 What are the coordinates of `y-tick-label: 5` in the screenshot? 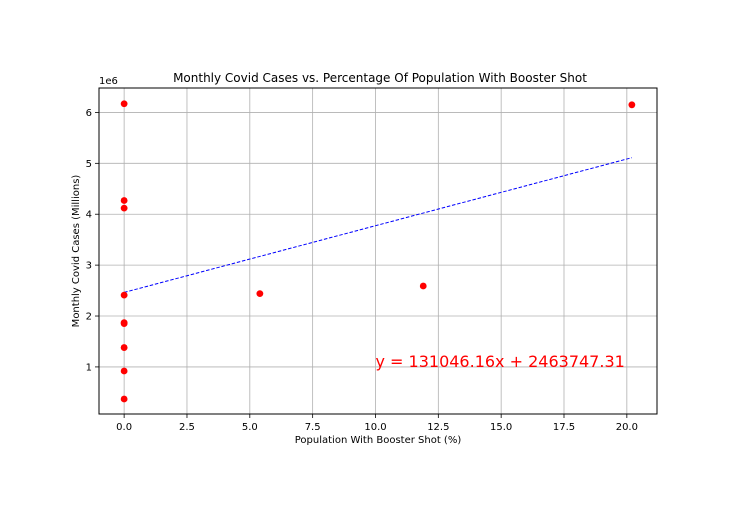 It's located at (89, 164).